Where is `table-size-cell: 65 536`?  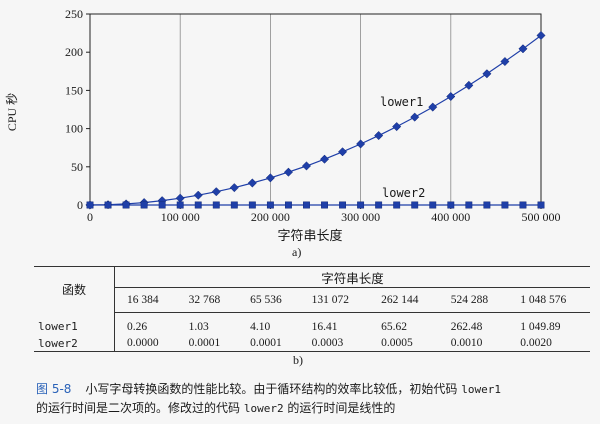 table-size-cell: 65 536 is located at coordinates (269, 300).